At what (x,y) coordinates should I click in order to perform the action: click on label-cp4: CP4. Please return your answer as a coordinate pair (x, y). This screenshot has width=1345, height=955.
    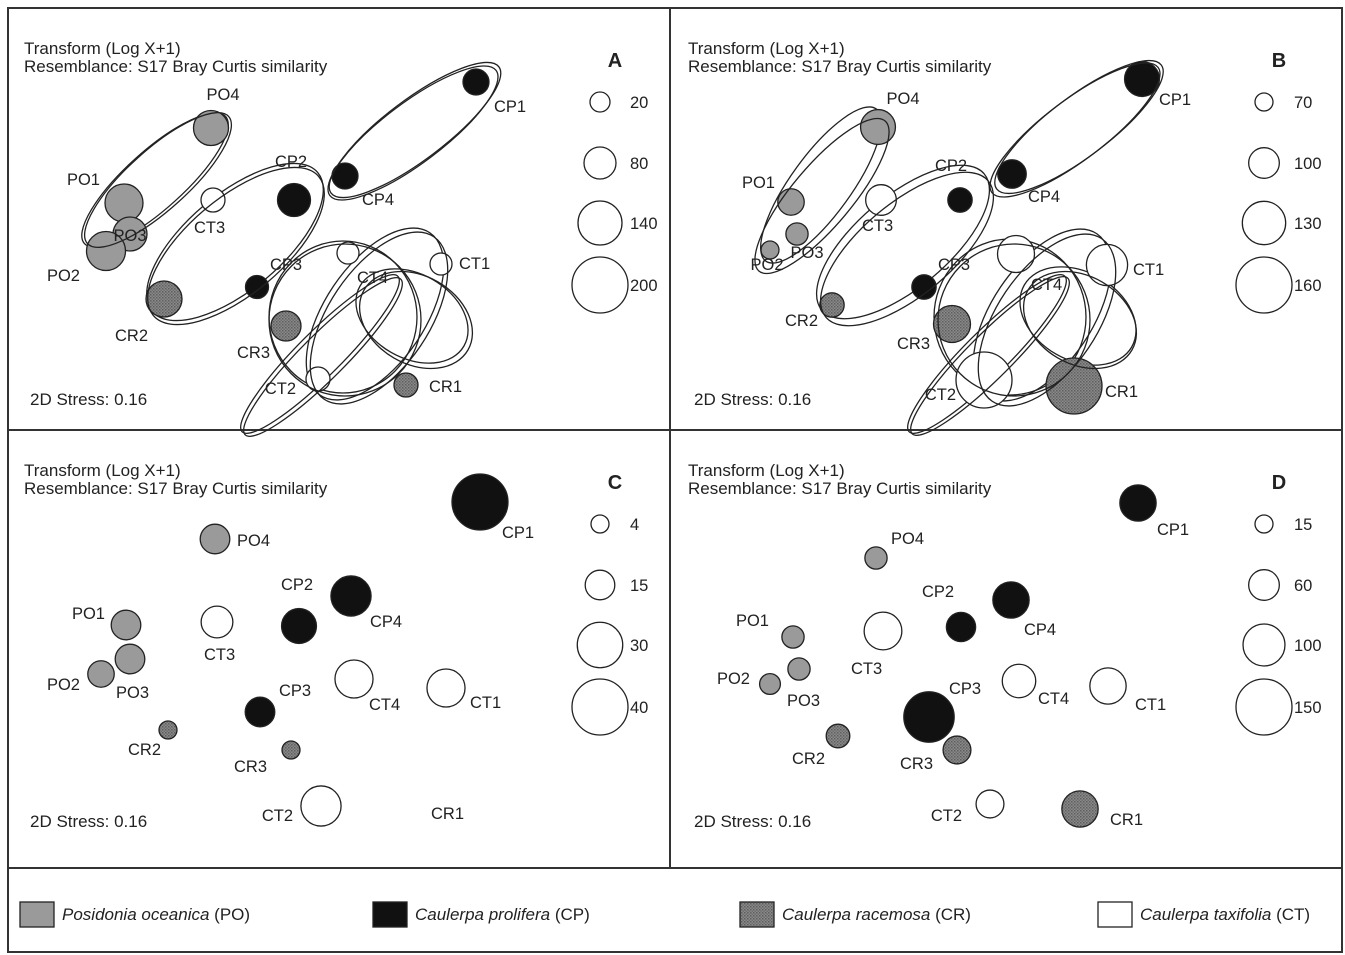
    Looking at the image, I should click on (378, 200).